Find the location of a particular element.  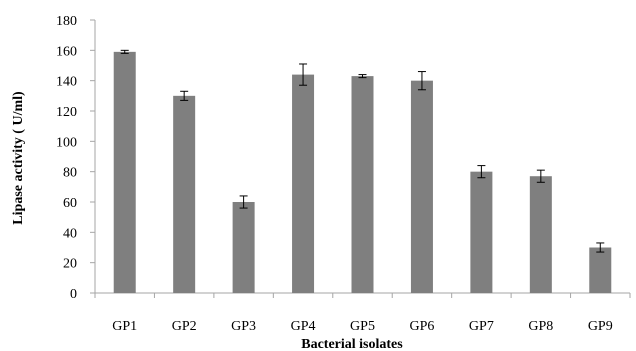

y-tick-label: 60 is located at coordinates (70, 203).